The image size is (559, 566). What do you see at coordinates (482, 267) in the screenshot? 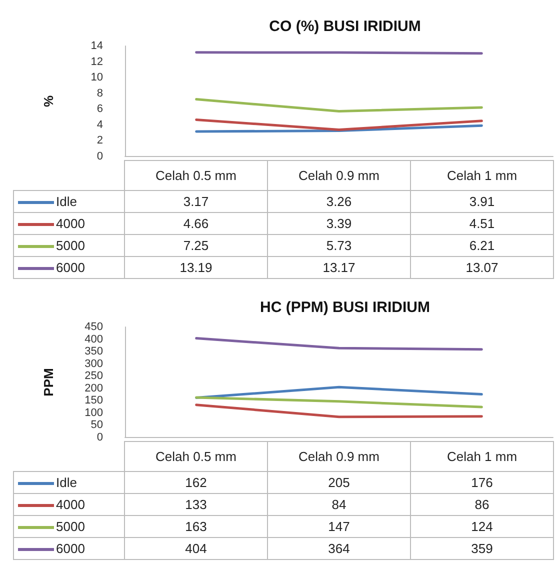
I see `data-label: 13.07` at bounding box center [482, 267].